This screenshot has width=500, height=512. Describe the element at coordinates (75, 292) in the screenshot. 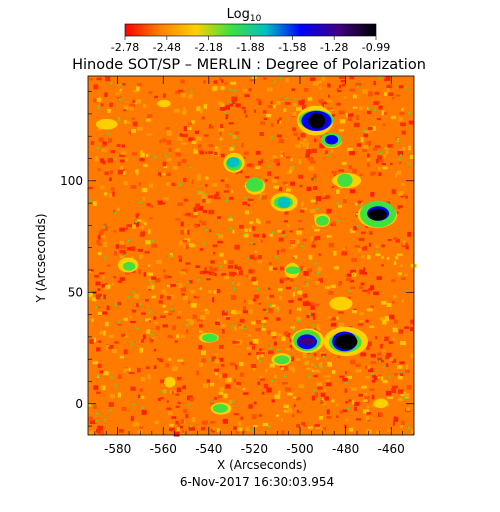

I see `y-tick-label: 50` at that location.